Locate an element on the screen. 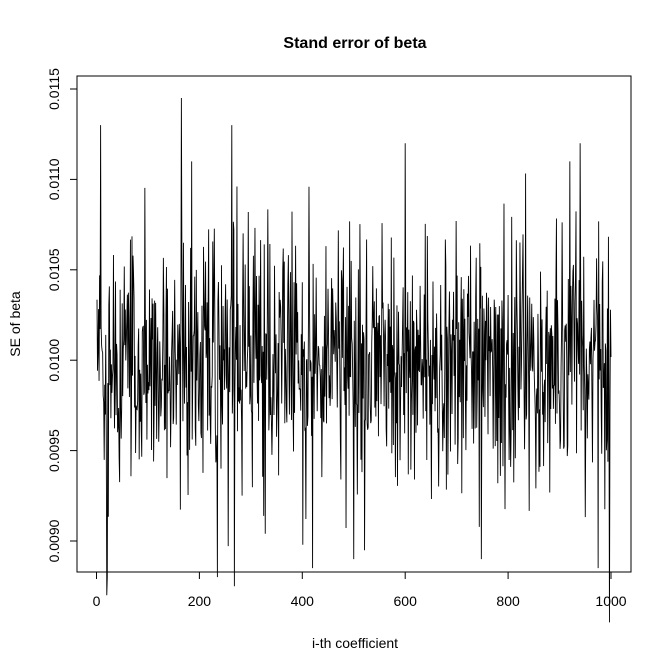 Image resolution: width=672 pixels, height=672 pixels. y-tick-label: 0.0095 is located at coordinates (54, 450).